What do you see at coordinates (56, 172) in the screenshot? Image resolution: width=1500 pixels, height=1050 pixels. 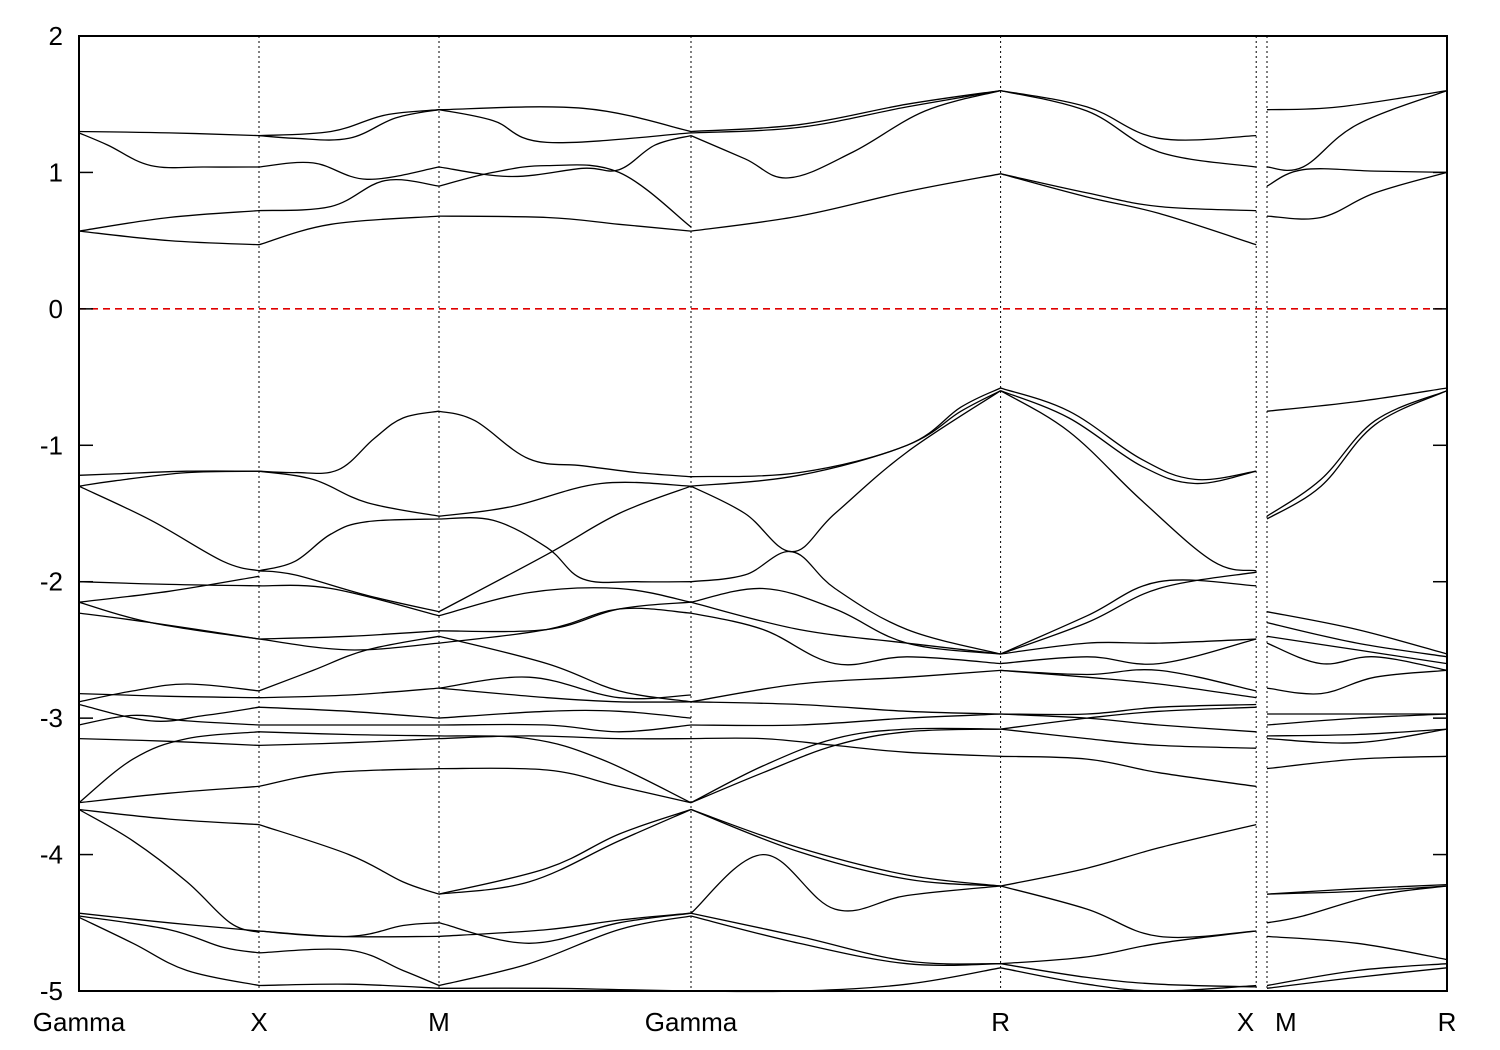 I see `y-tick-label: 1` at bounding box center [56, 172].